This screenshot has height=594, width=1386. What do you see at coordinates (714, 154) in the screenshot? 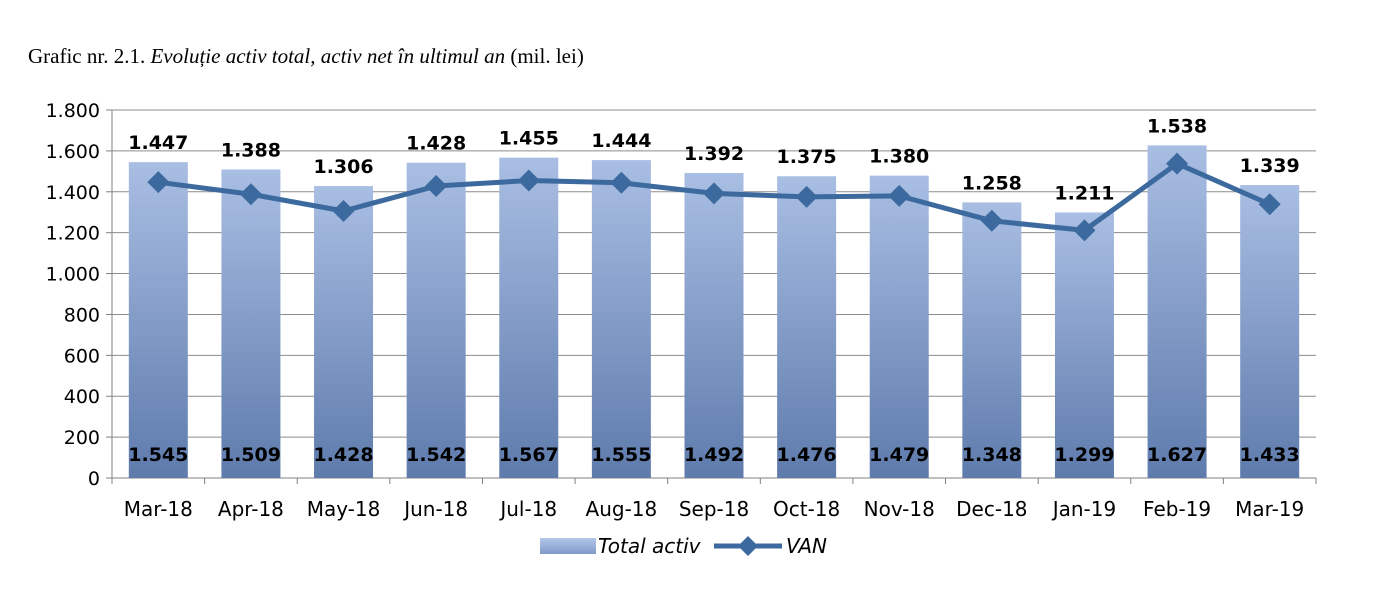
I see `line-value-label: 1.392` at bounding box center [714, 154].